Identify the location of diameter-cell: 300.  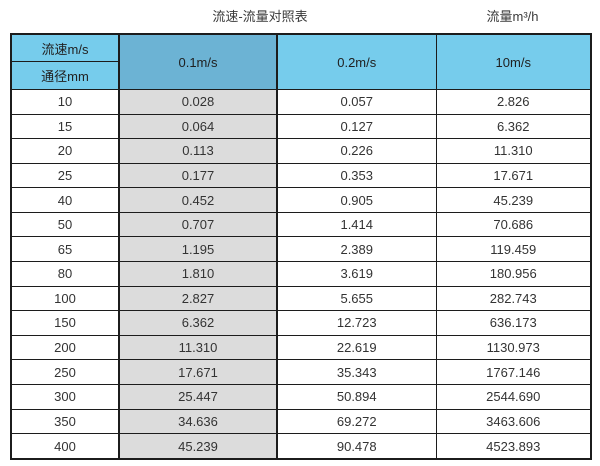
(65, 396).